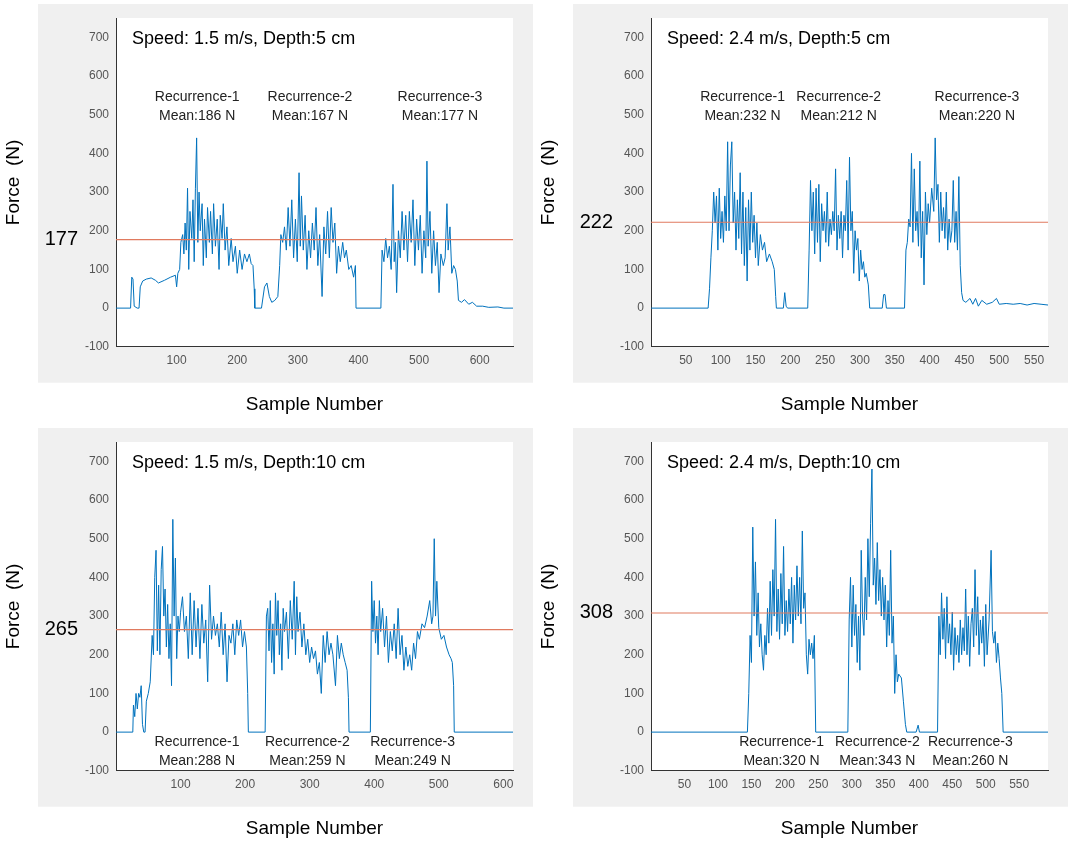  What do you see at coordinates (307, 750) in the screenshot?
I see `annotation: Recurrence-2 Mean:259 N` at bounding box center [307, 750].